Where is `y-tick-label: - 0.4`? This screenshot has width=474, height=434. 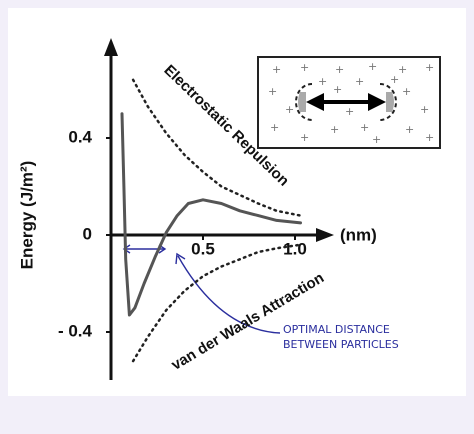 y-tick-label: - 0.4 is located at coordinates (75, 330).